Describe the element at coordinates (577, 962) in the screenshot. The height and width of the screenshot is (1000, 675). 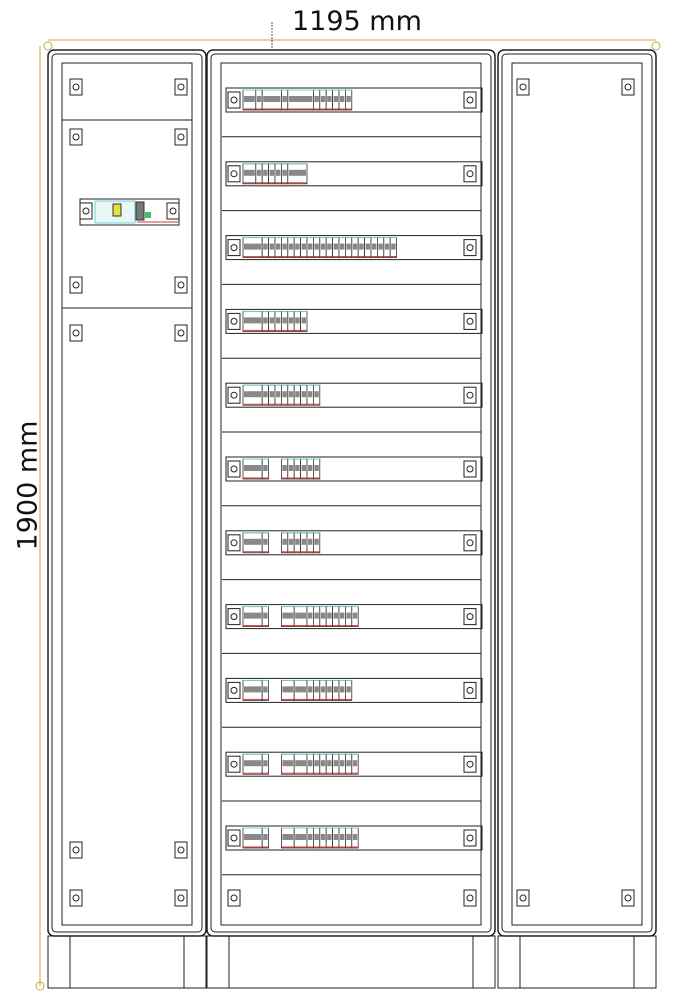
I see `plinth` at that location.